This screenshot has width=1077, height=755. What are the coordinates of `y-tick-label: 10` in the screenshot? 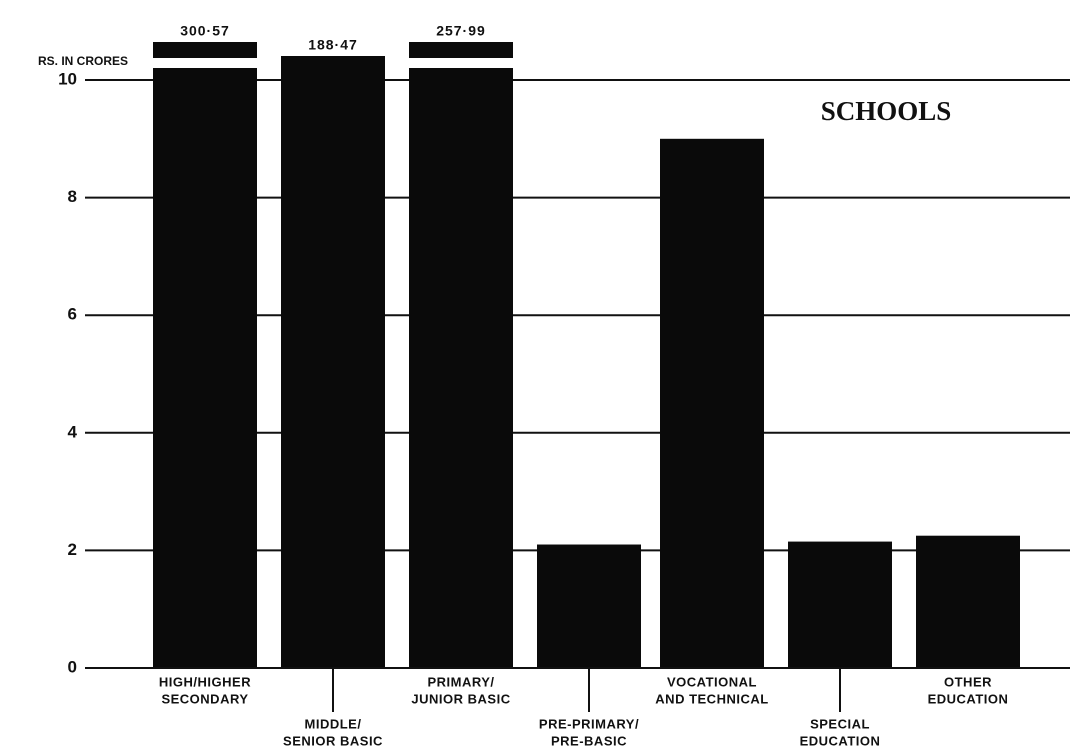 It's located at (67, 78).